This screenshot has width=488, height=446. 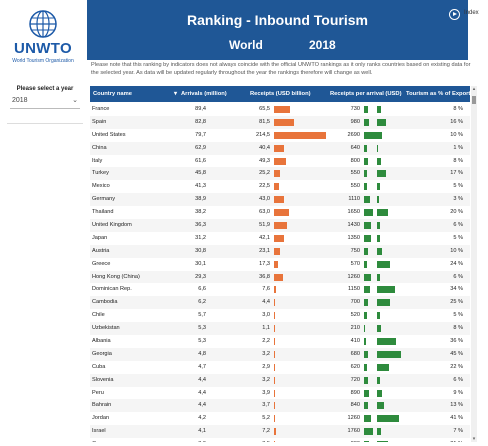 What do you see at coordinates (266, 418) in the screenshot?
I see `receipts-cell: 5,2` at bounding box center [266, 418].